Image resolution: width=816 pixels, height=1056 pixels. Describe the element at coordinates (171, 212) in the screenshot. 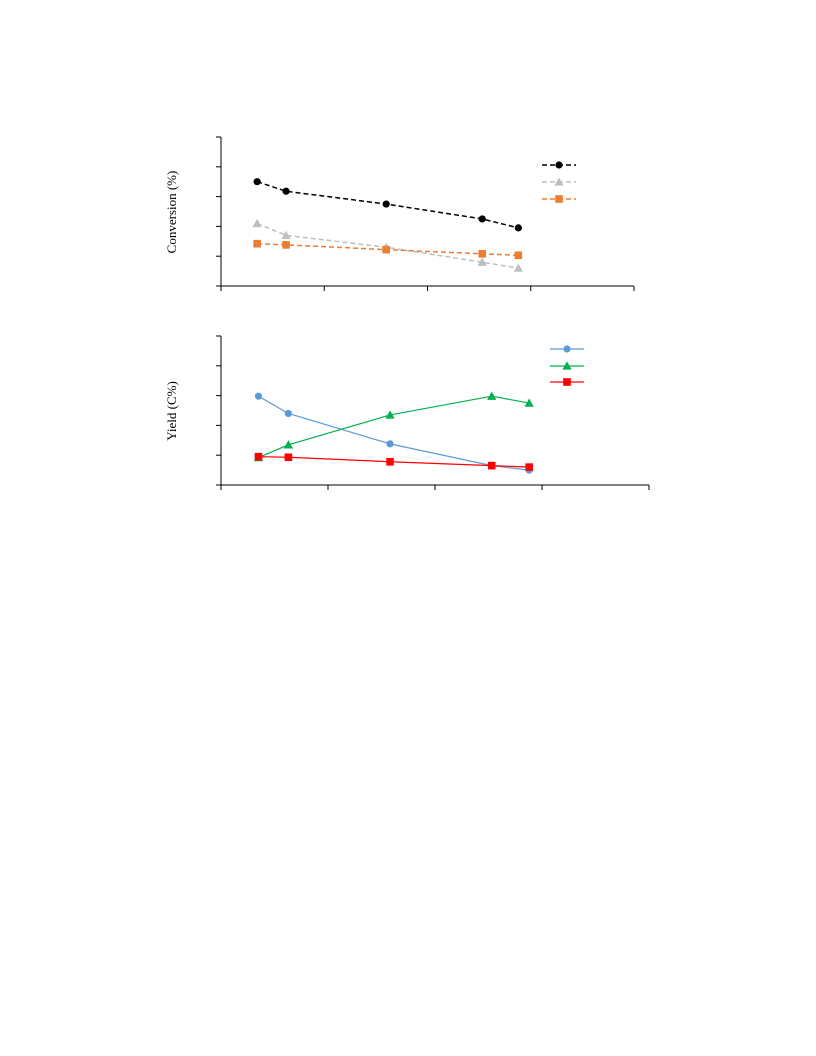

I see `conversion-y-axis-label: Conversion (%)` at that location.